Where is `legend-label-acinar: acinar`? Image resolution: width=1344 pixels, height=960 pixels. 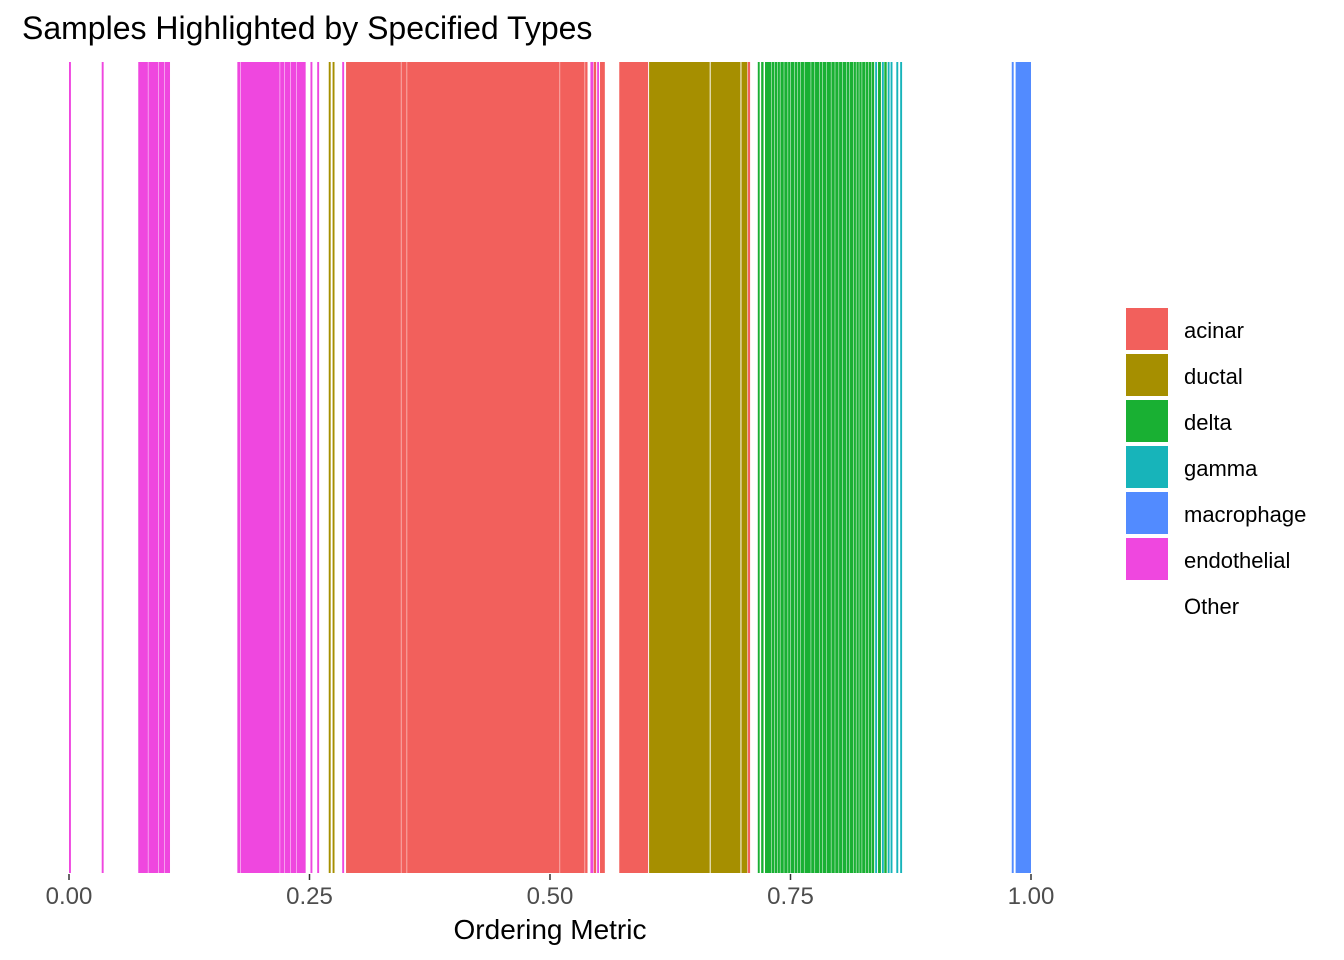
legend-label-acinar: acinar is located at coordinates (1214, 330).